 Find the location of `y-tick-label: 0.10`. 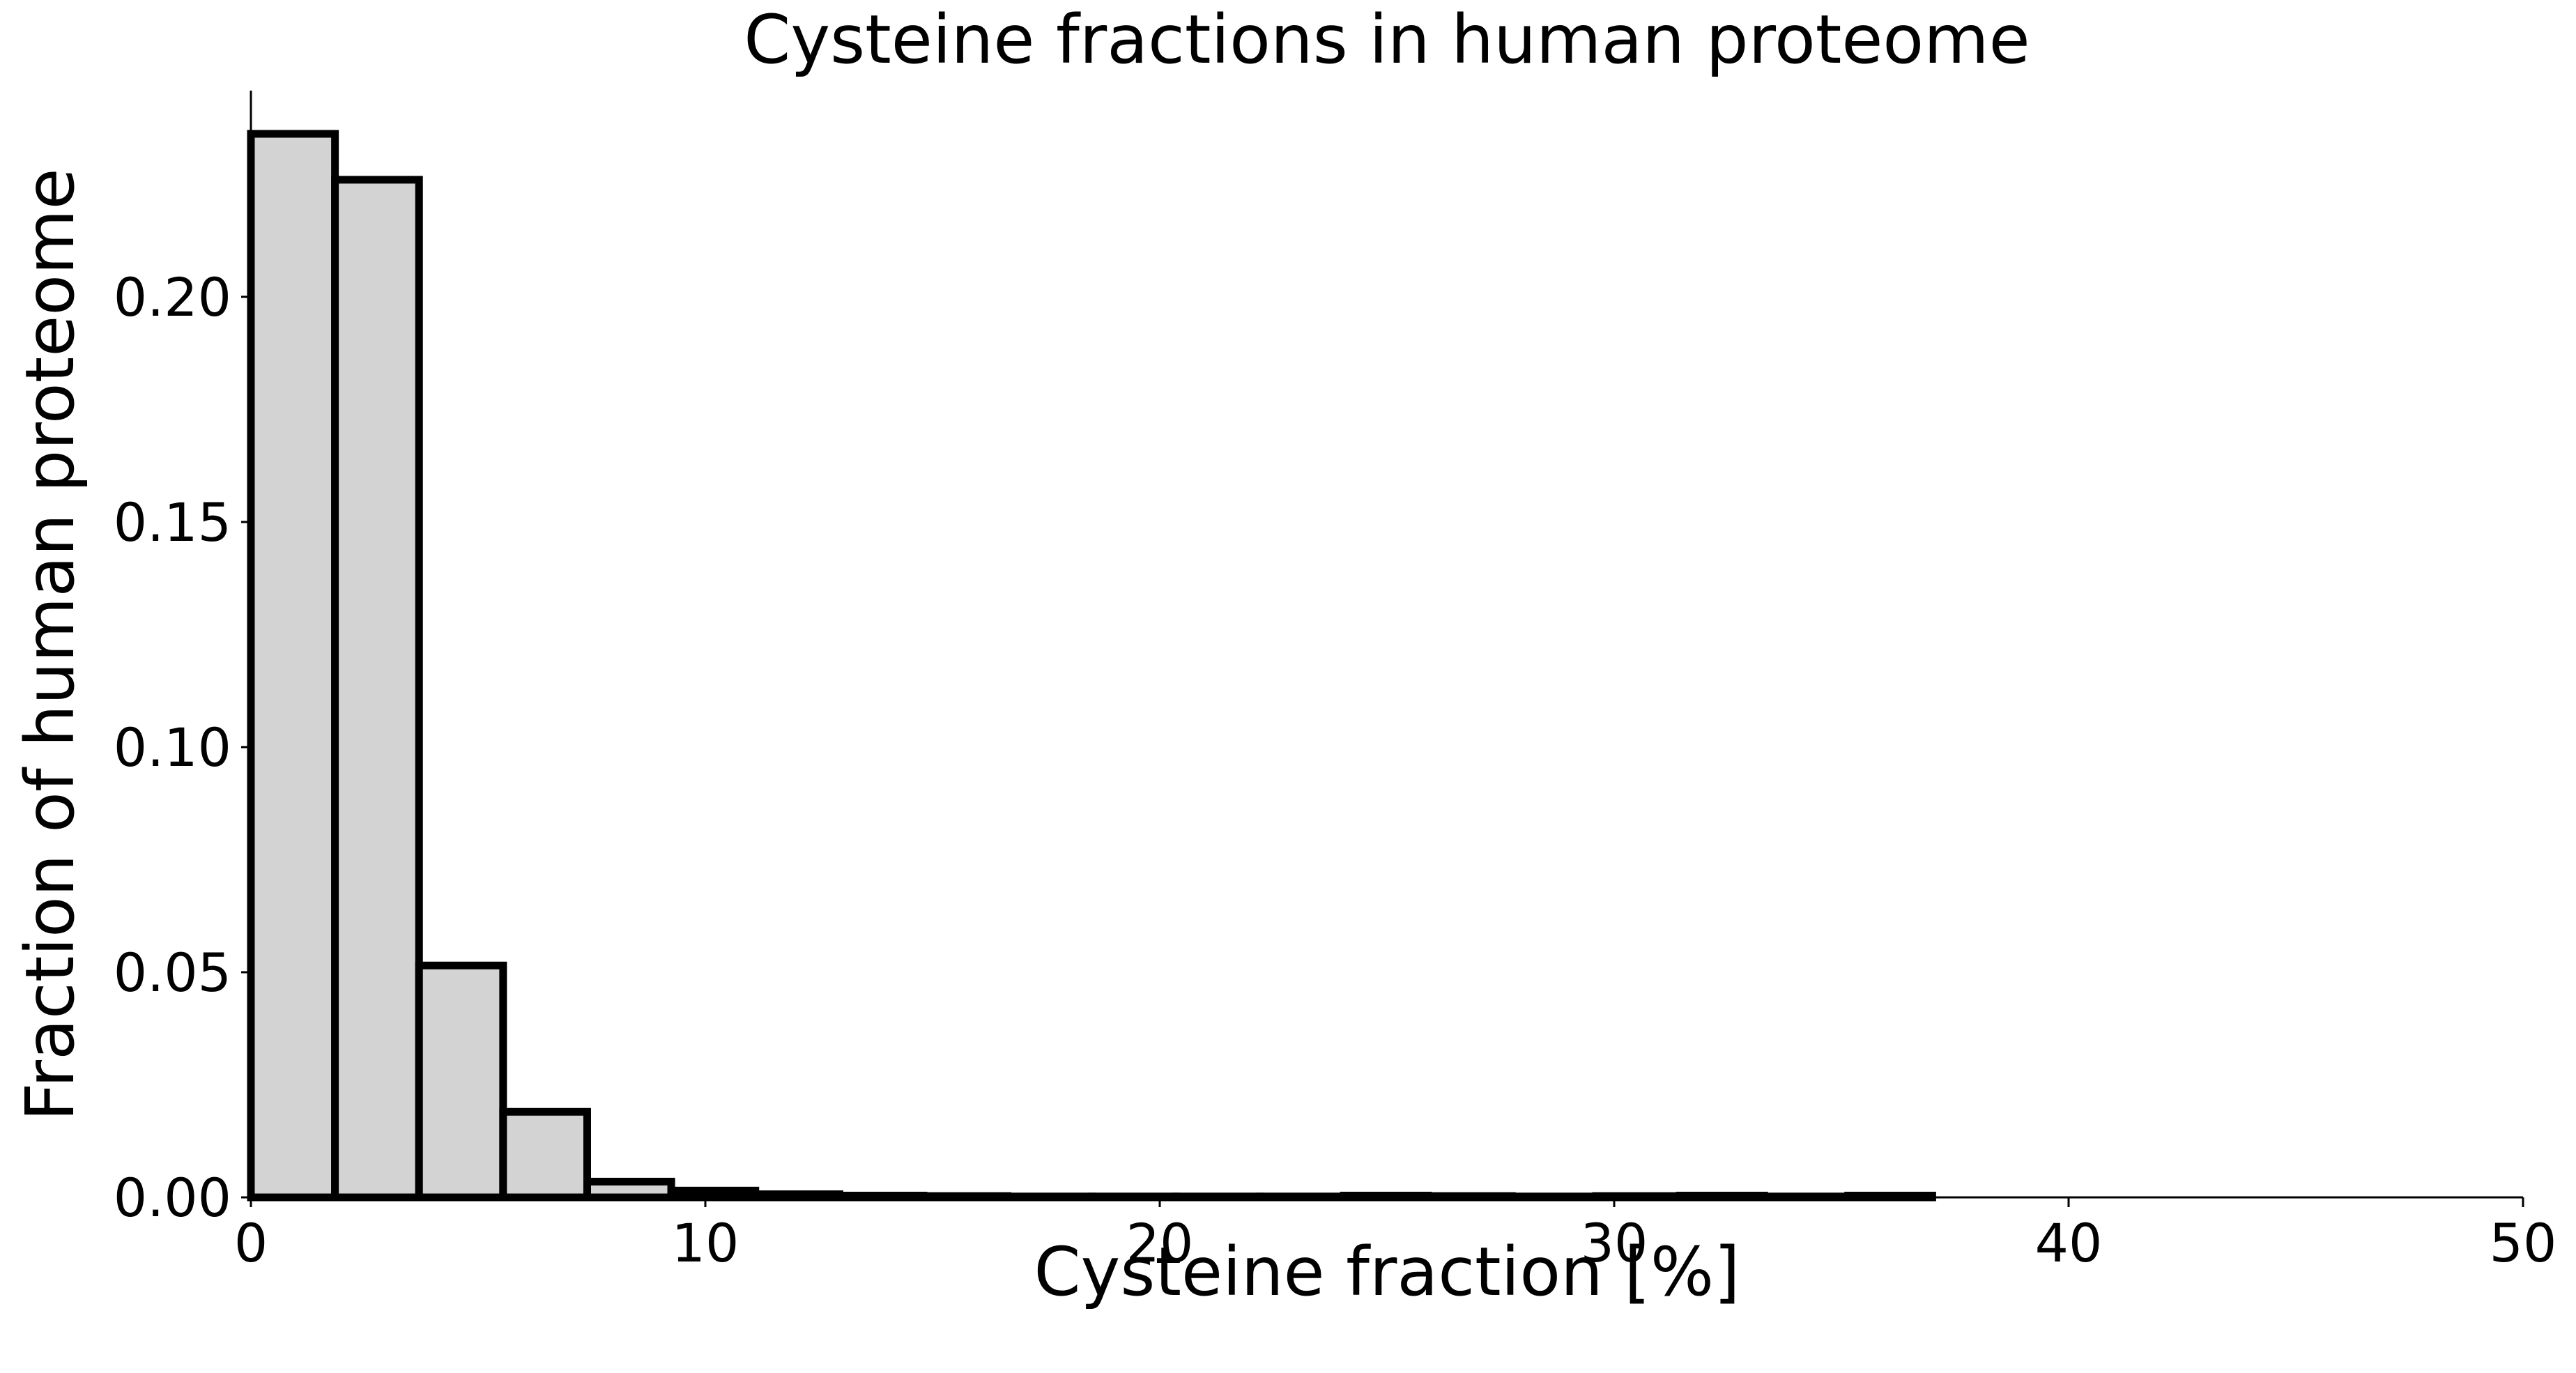

y-tick-label: 0.10 is located at coordinates (172, 747).